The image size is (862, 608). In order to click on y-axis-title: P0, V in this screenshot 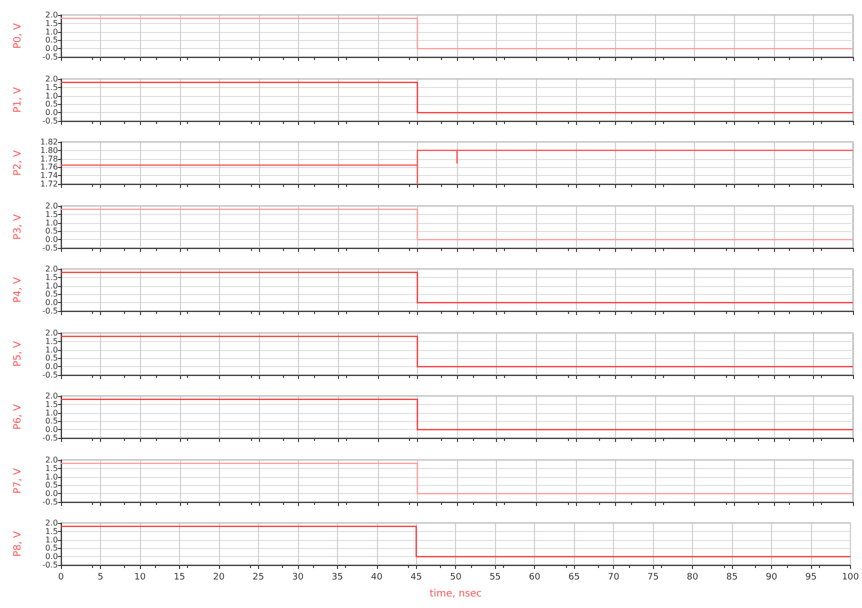, I will do `click(18, 36)`.